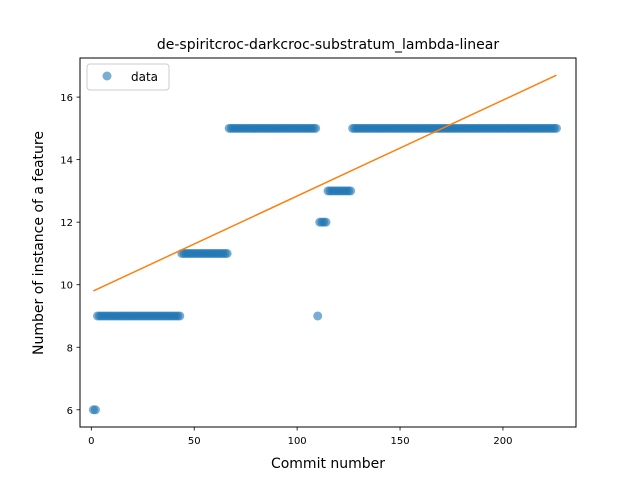  What do you see at coordinates (66, 286) in the screenshot?
I see `y-tick-label: 10` at bounding box center [66, 286].